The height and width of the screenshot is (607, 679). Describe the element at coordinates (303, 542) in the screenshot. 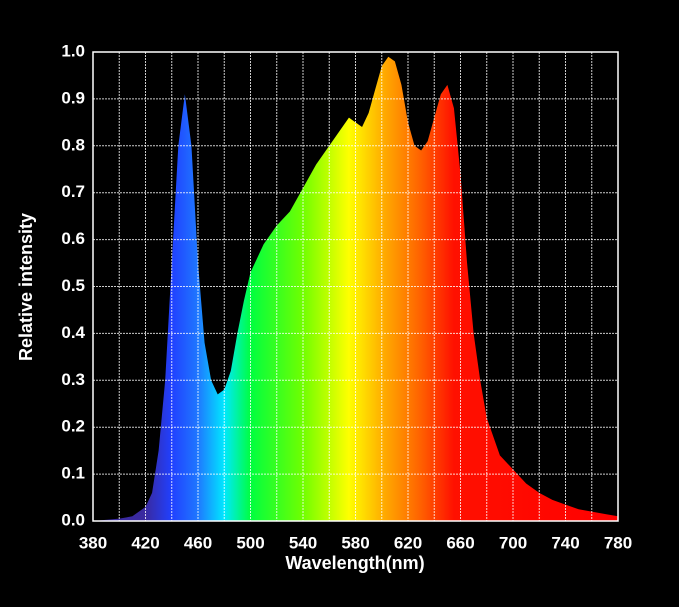

I see `x-tick-label: 540` at that location.